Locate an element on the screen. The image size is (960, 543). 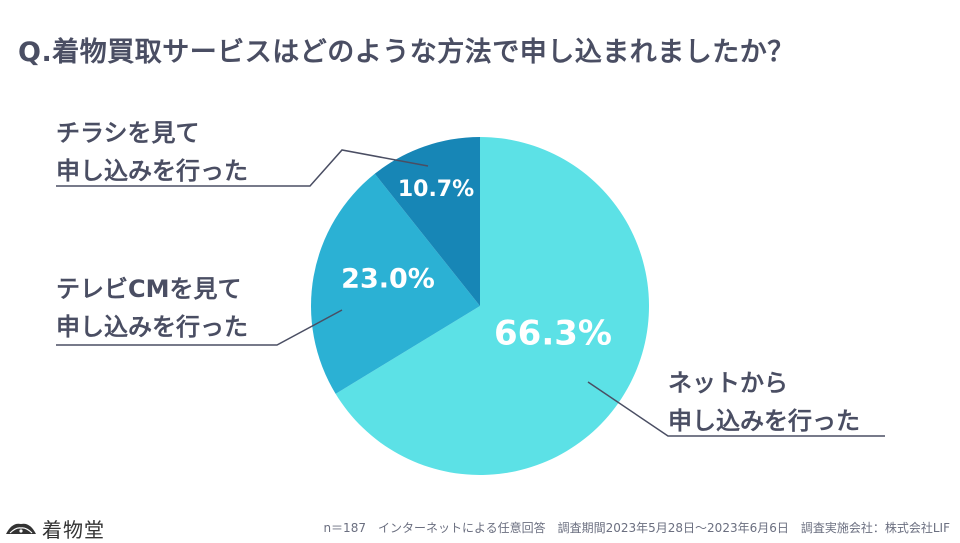
value-label-flyer: 10.7% is located at coordinates (436, 189).